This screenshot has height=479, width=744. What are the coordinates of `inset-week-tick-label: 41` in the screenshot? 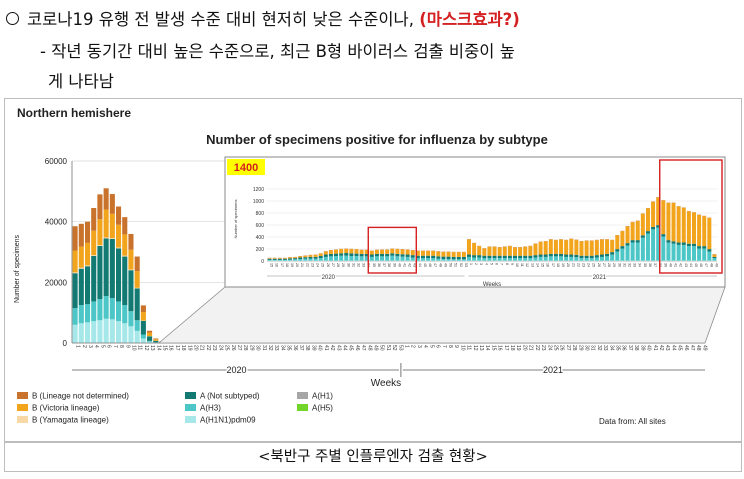 It's located at (676, 265).